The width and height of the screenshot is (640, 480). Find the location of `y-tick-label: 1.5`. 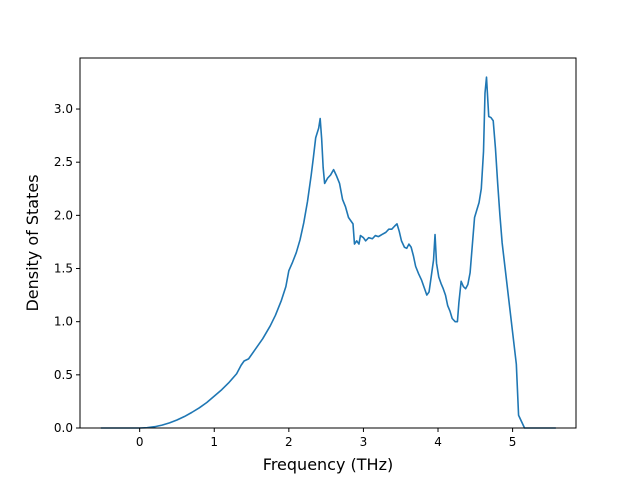

y-tick-label: 1.5 is located at coordinates (63, 269).